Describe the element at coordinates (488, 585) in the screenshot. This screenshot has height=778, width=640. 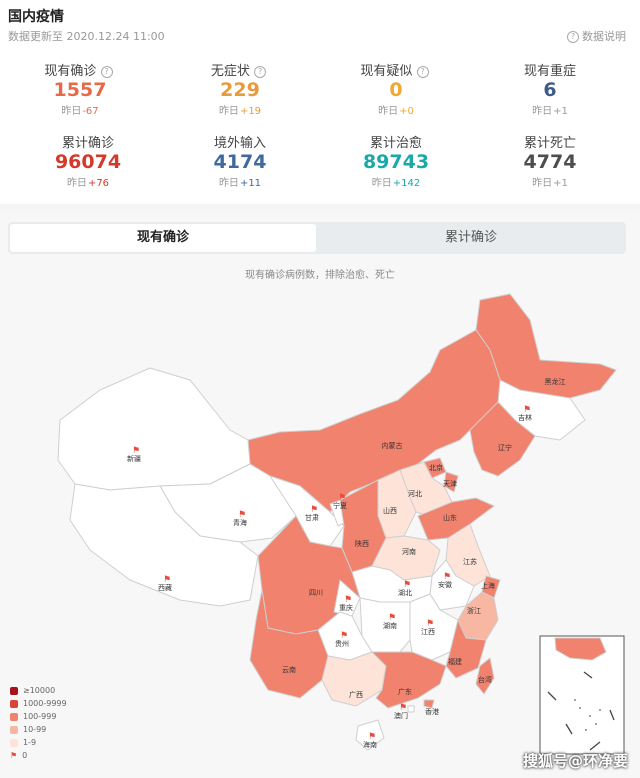
I see `province-label: 上海` at that location.